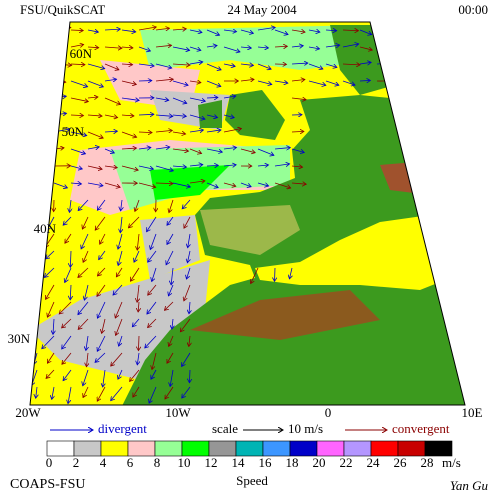 This screenshot has width=500, height=500. What do you see at coordinates (81, 53) in the screenshot?
I see `lat-label: 60N` at bounding box center [81, 53].